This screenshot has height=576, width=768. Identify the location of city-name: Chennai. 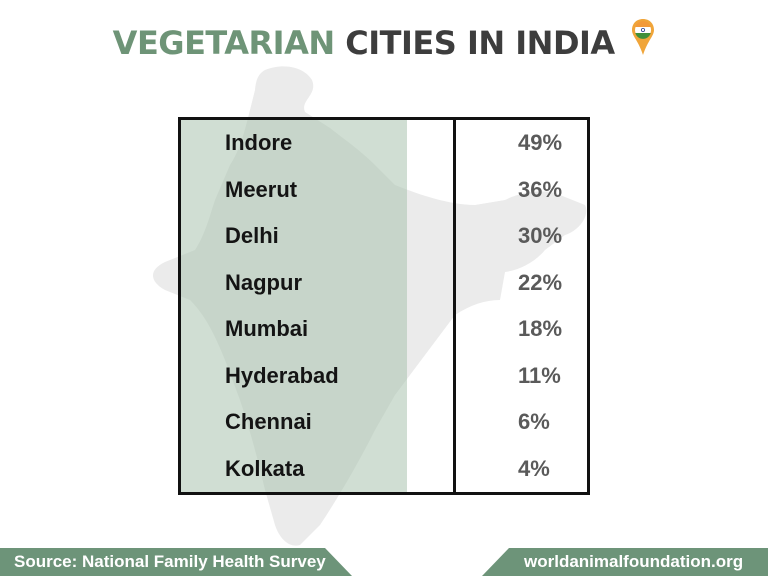
(317, 422).